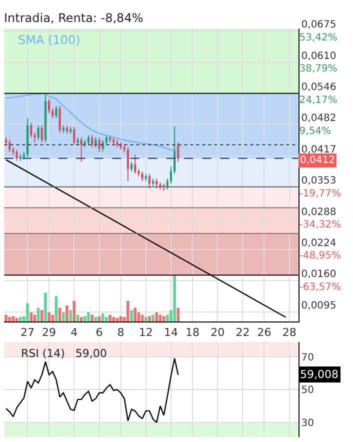 The height and width of the screenshot is (442, 353). What do you see at coordinates (74, 332) in the screenshot?
I see `x-tick-label: 4` at bounding box center [74, 332].